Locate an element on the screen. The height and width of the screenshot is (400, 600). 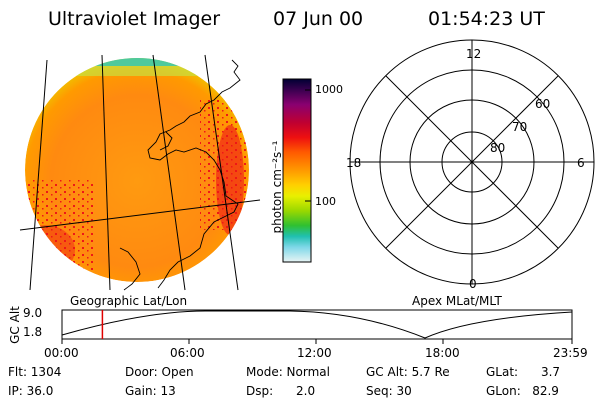
door-readout: Door: Open is located at coordinates (159, 372).